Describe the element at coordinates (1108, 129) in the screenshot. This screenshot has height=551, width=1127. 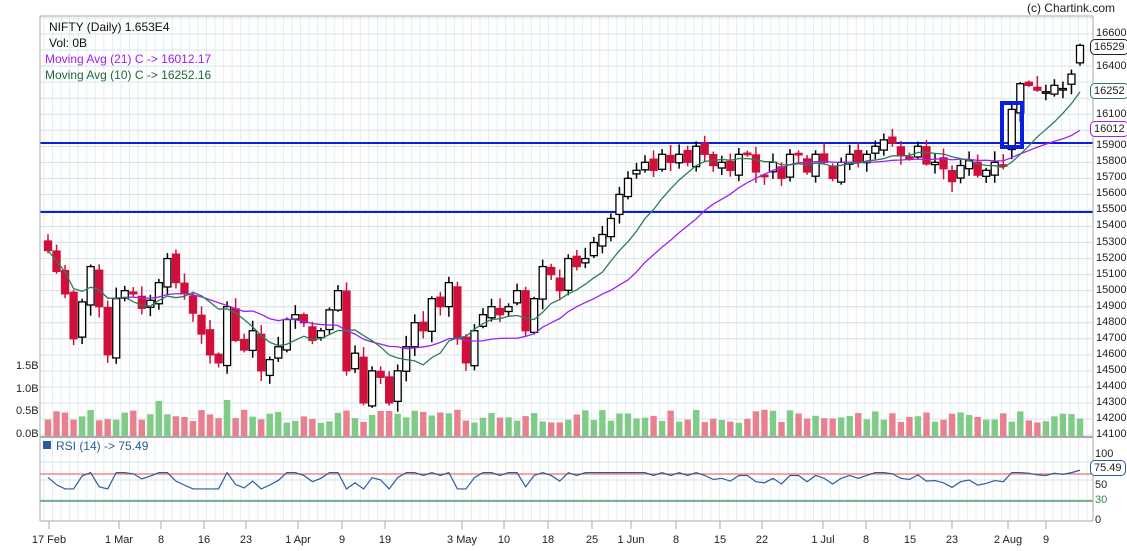
I see `ma21-price-tag: 16012` at that location.